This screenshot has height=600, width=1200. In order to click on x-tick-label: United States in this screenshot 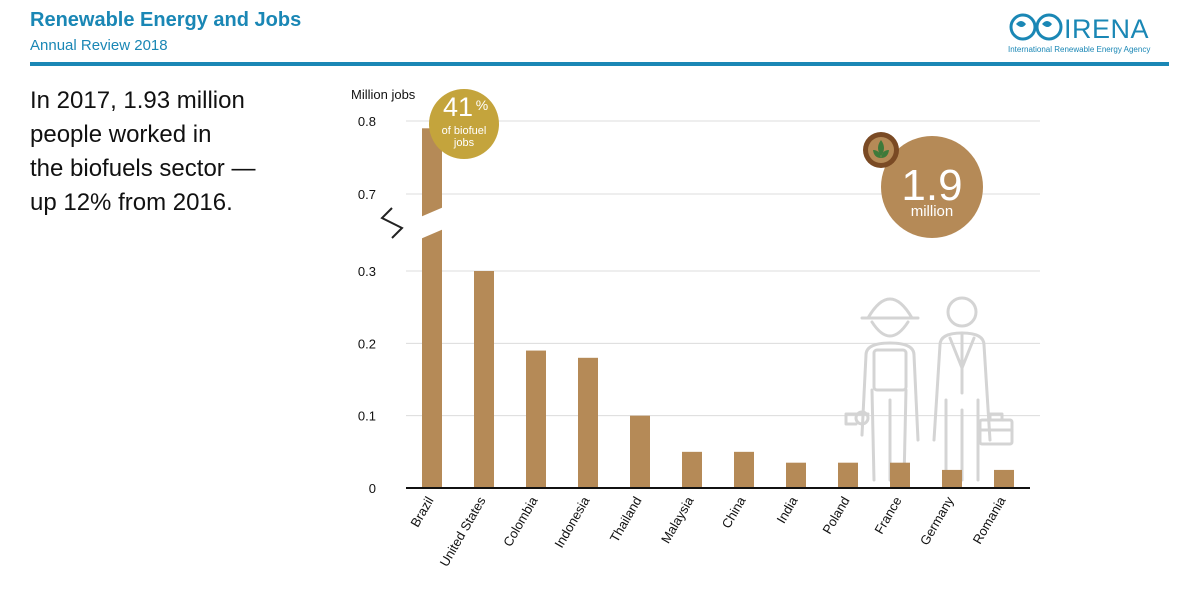, I will do `click(463, 532)`.